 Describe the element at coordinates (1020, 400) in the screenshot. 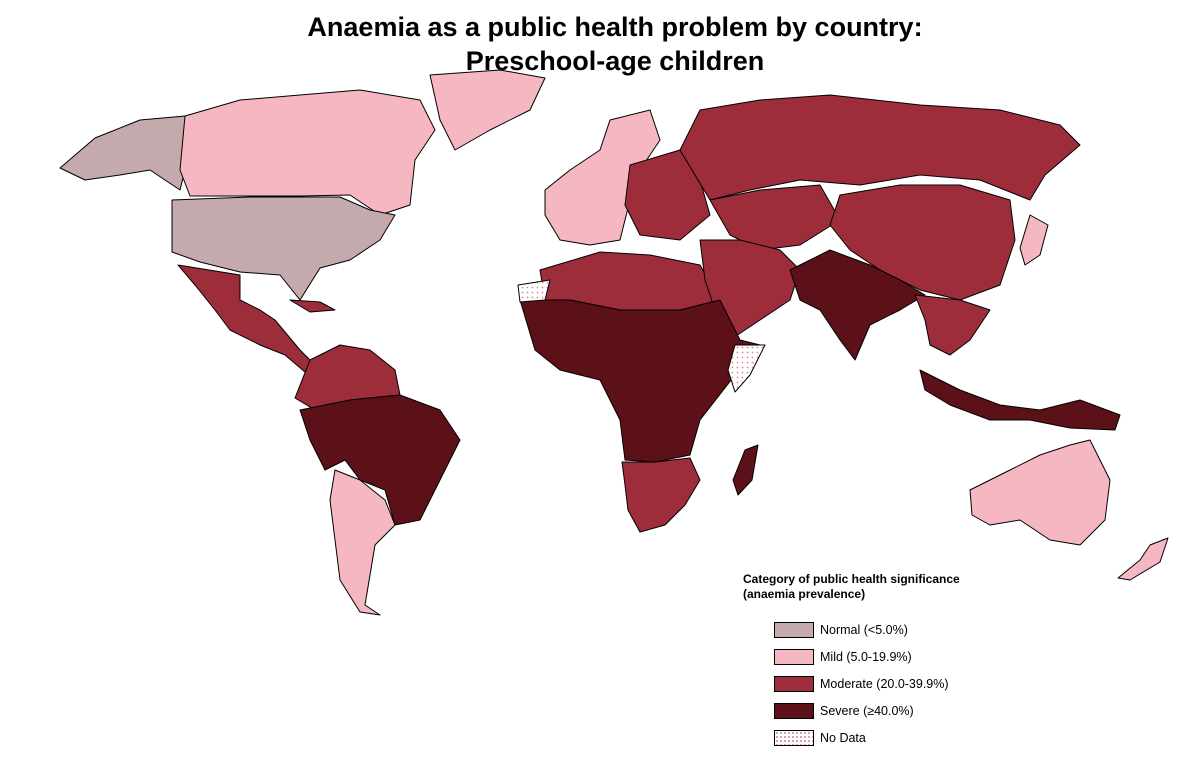

I see `region-indonesia-png` at that location.